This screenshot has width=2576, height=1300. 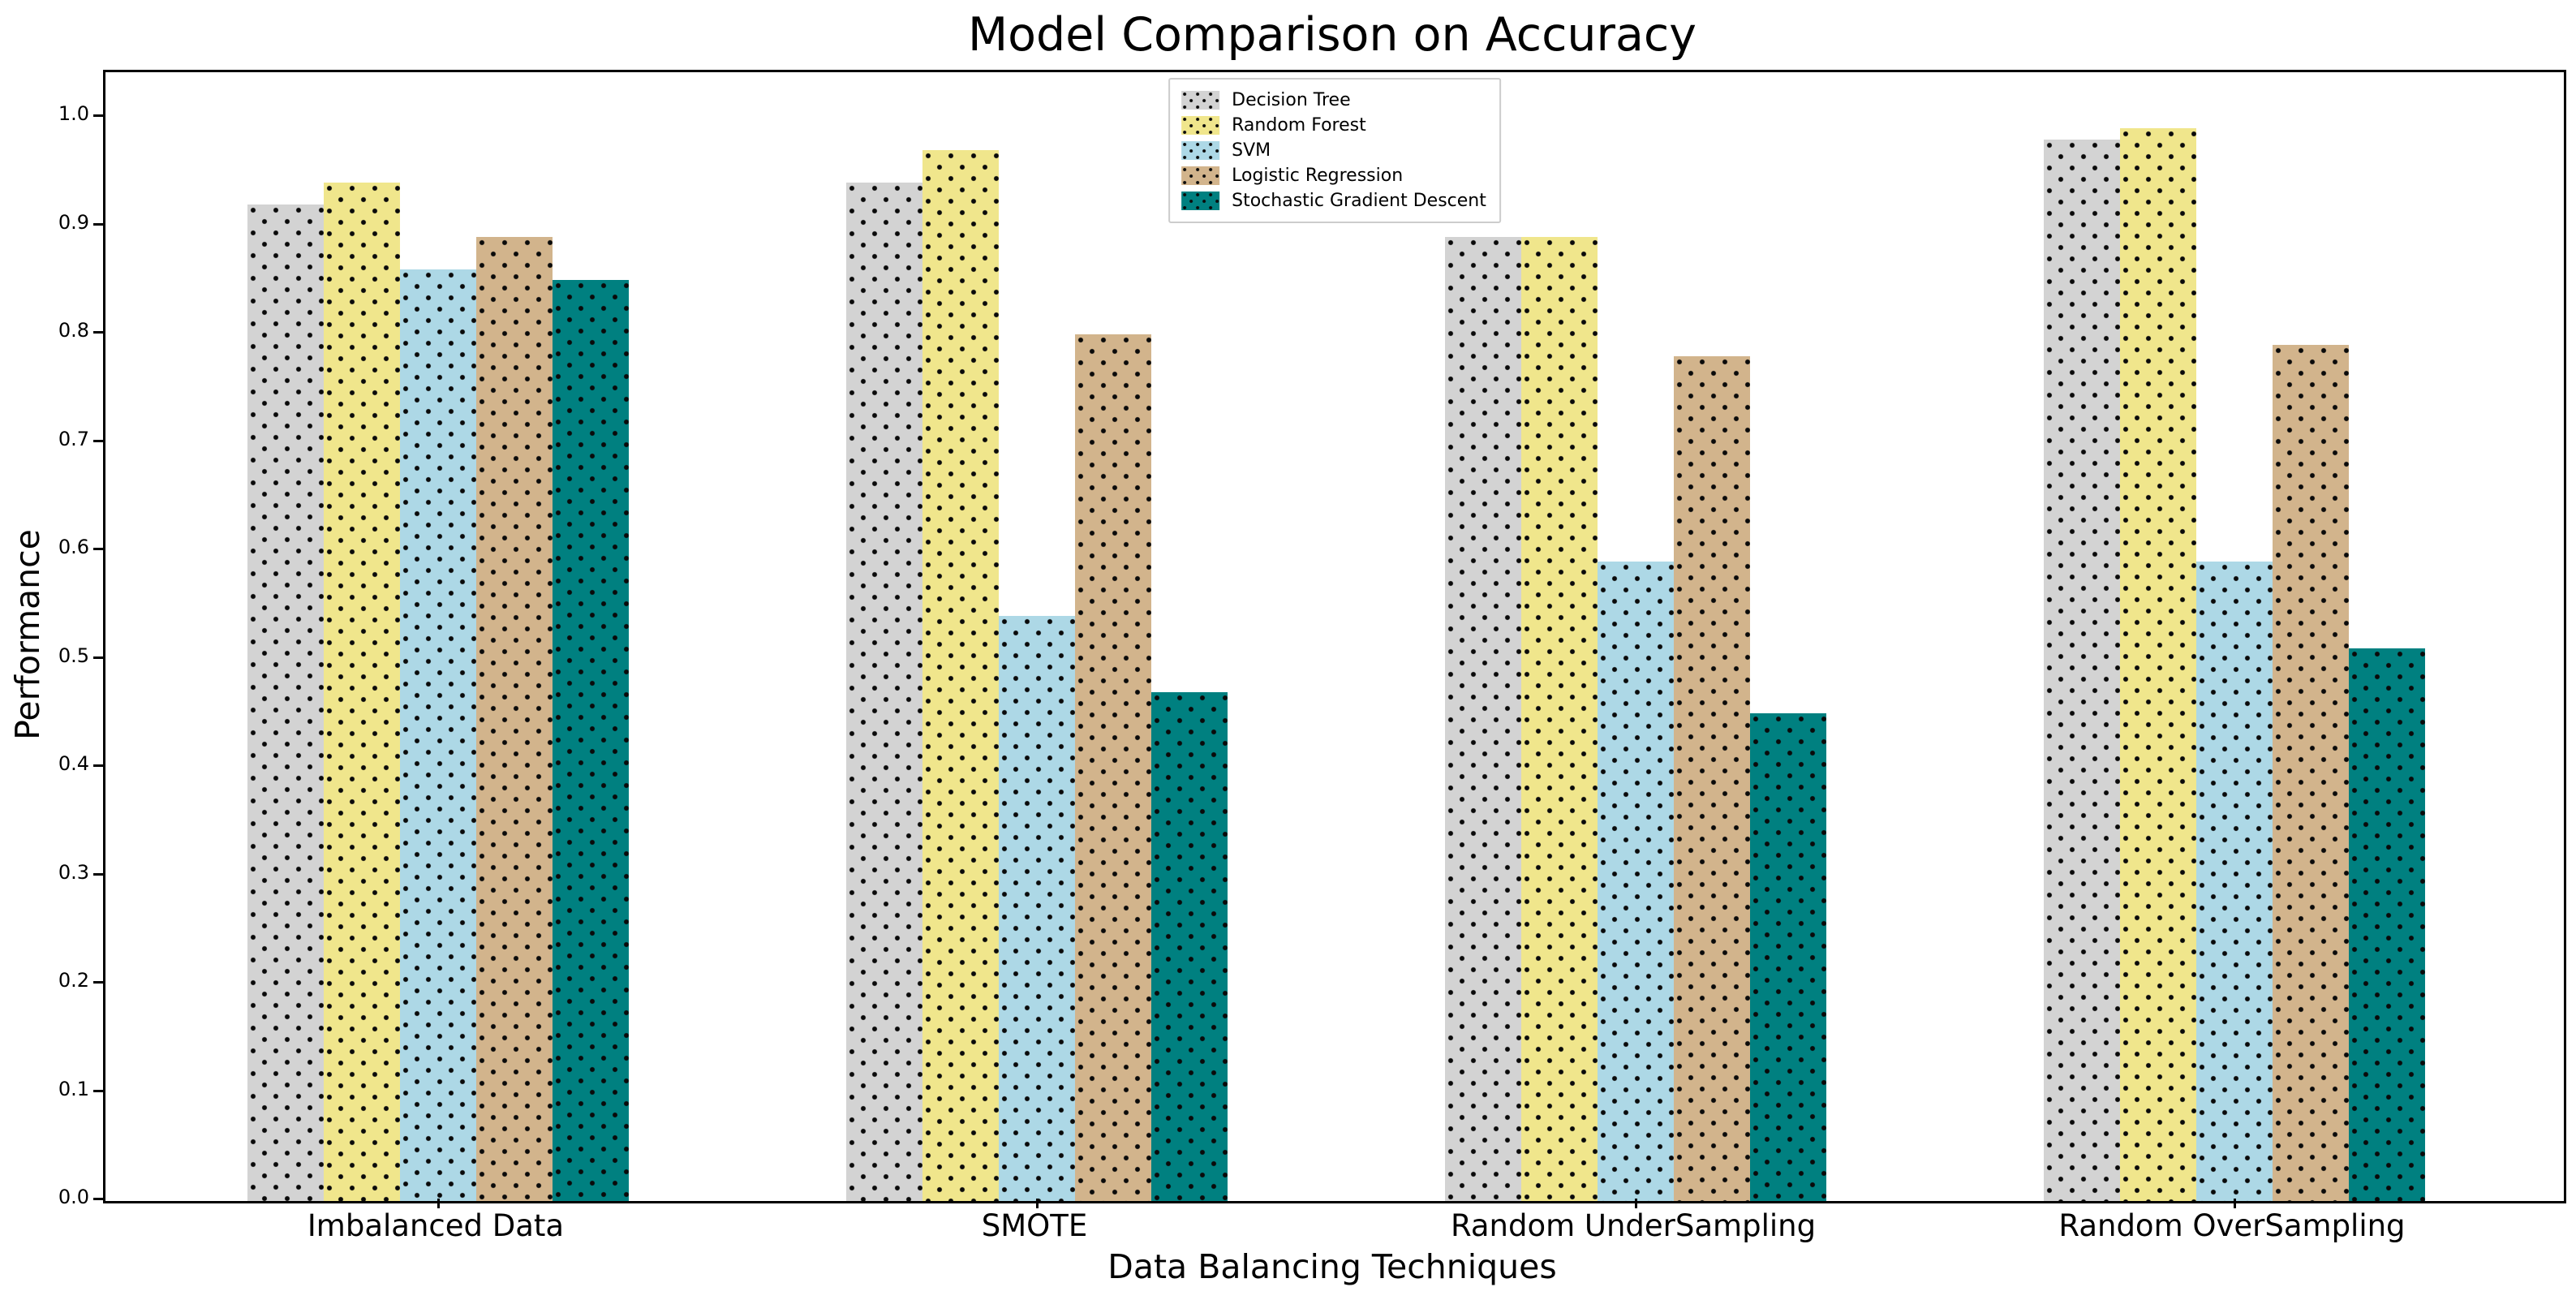 What do you see at coordinates (73, 981) in the screenshot?
I see `y-tick-label: 0.2` at bounding box center [73, 981].